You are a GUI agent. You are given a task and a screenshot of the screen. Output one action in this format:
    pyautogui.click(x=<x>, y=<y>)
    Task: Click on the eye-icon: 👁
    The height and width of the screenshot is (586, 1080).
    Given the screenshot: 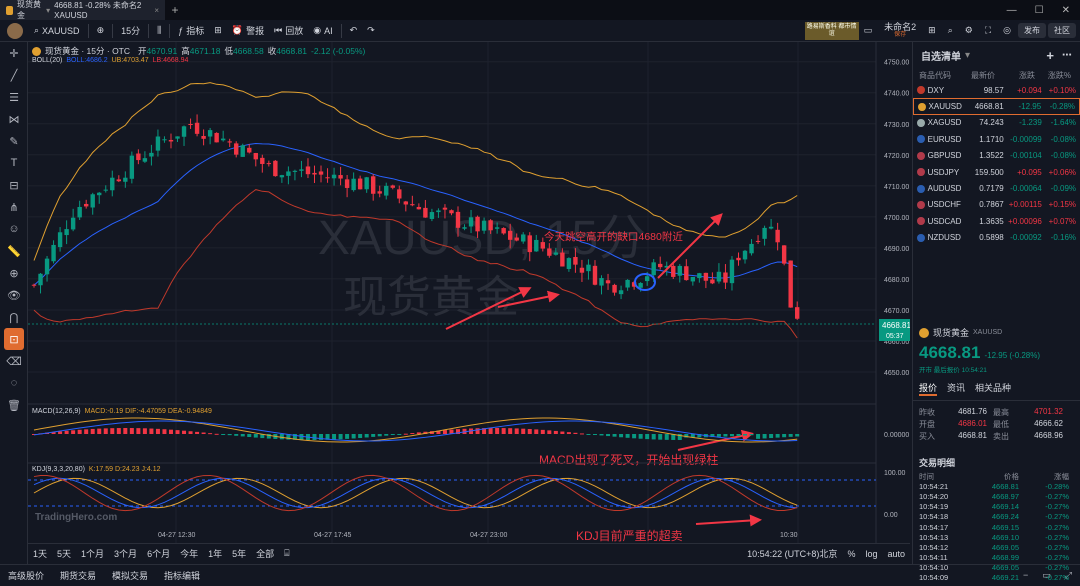 What is the action you would take?
    pyautogui.click(x=14, y=295)
    